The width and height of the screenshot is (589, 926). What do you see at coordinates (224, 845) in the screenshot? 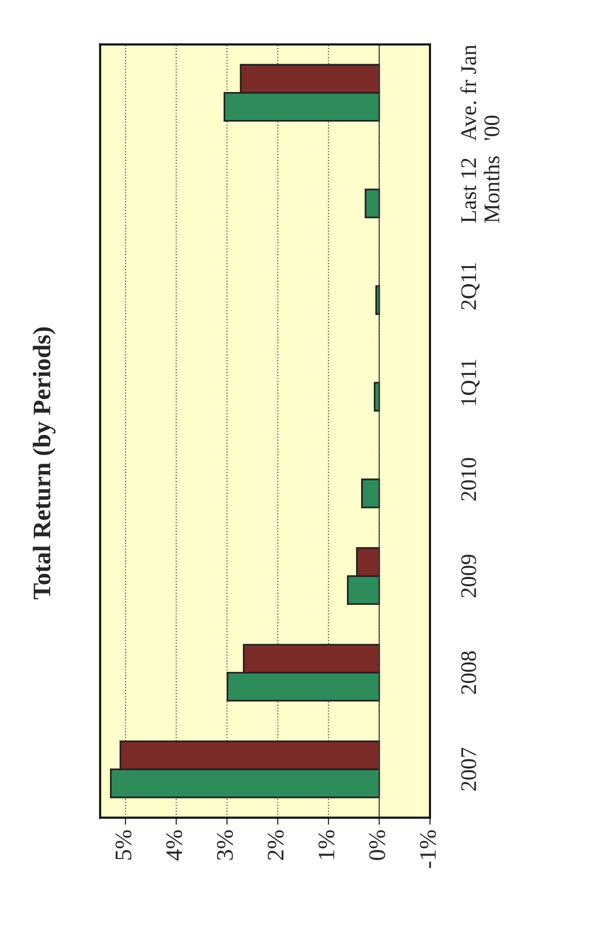
I see `x-tick-label: 3%` at bounding box center [224, 845].